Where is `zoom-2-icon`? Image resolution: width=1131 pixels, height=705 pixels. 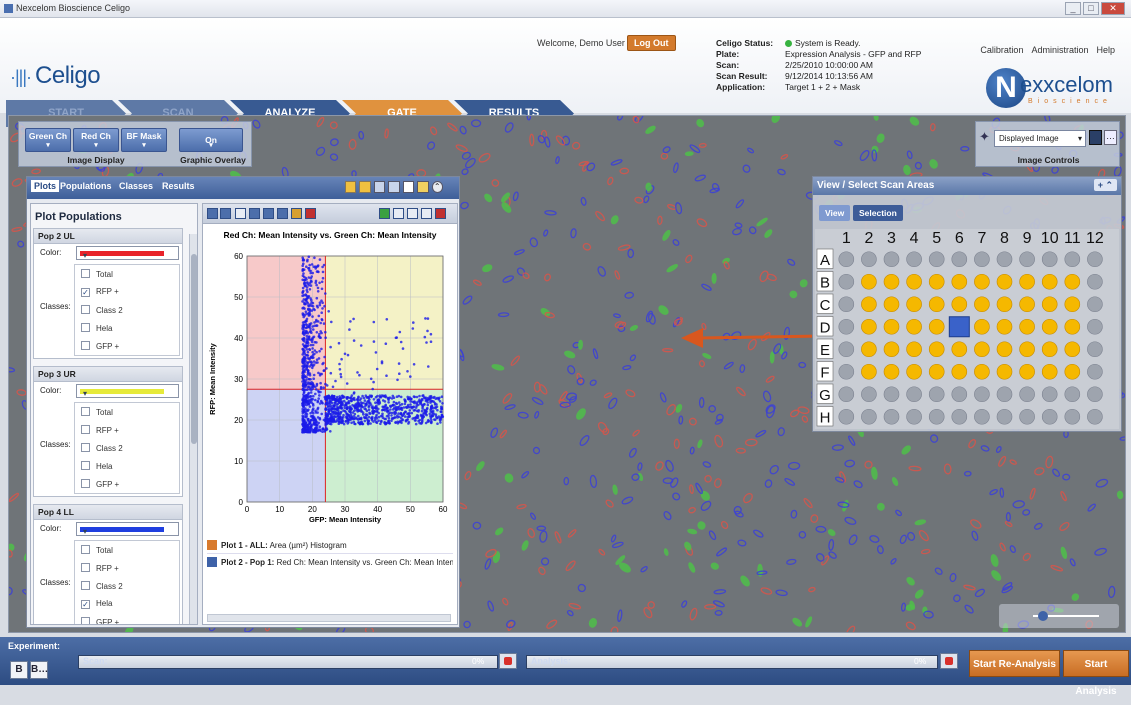
zoom-2-icon is located at coordinates (225, 213).